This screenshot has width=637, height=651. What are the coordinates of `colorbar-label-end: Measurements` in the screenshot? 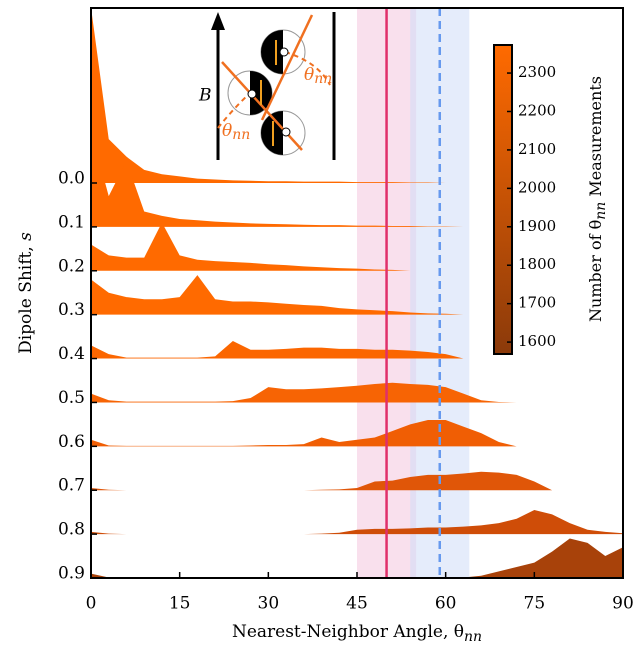 It's located at (595, 139).